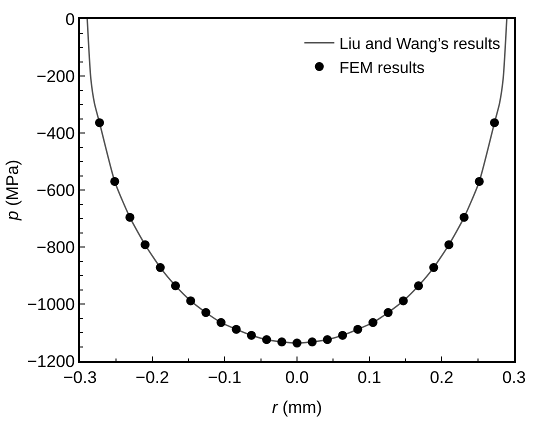 This screenshot has width=536, height=424. What do you see at coordinates (70, 19) in the screenshot?
I see `y-tick-label: 0` at bounding box center [70, 19].